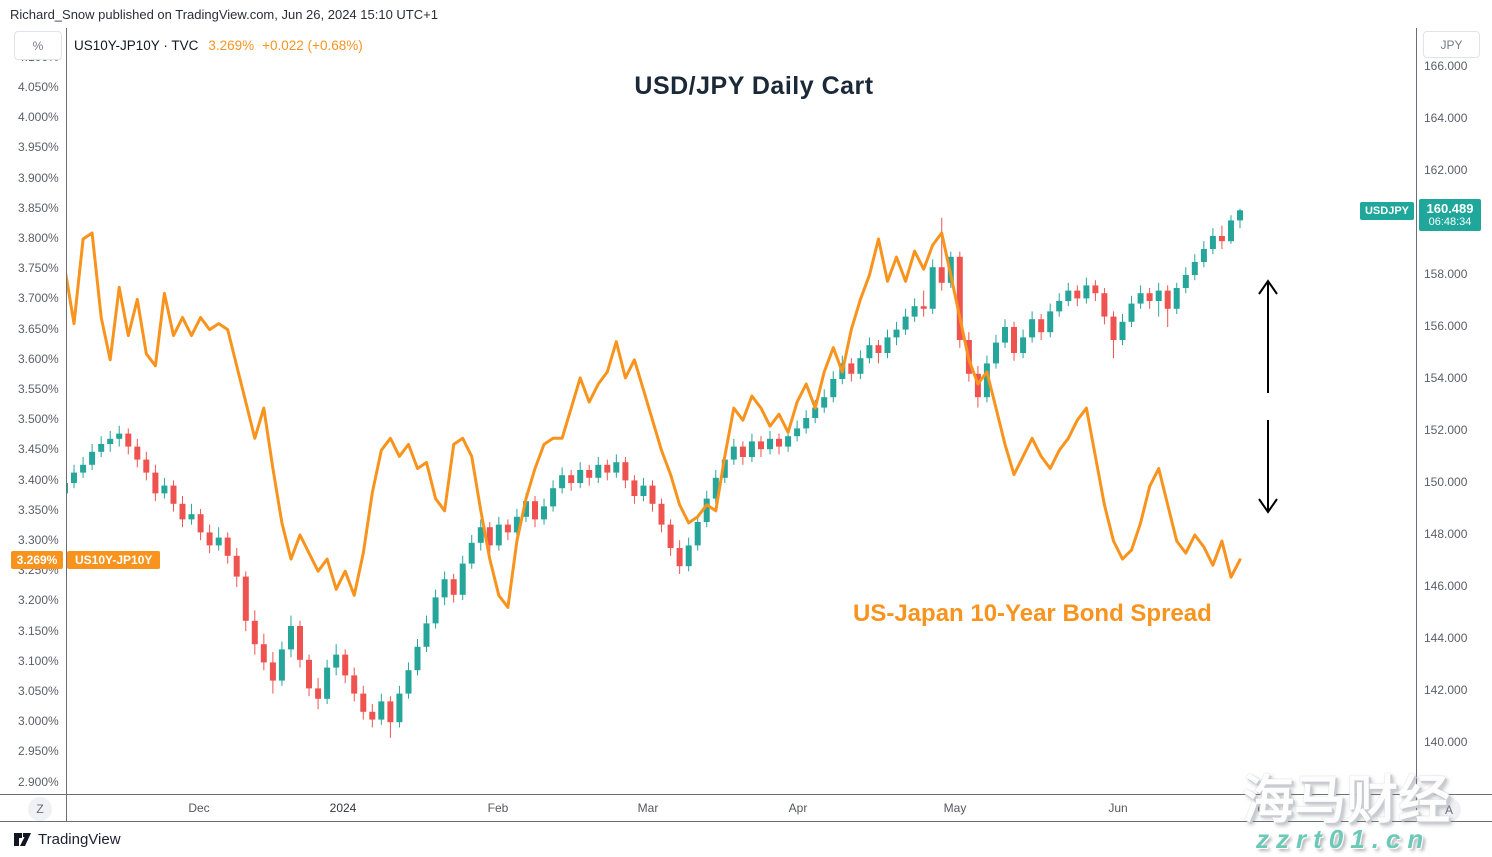 Image resolution: width=1492 pixels, height=857 pixels. What do you see at coordinates (38, 238) in the screenshot?
I see `left-axis-tick: 3.800%` at bounding box center [38, 238].